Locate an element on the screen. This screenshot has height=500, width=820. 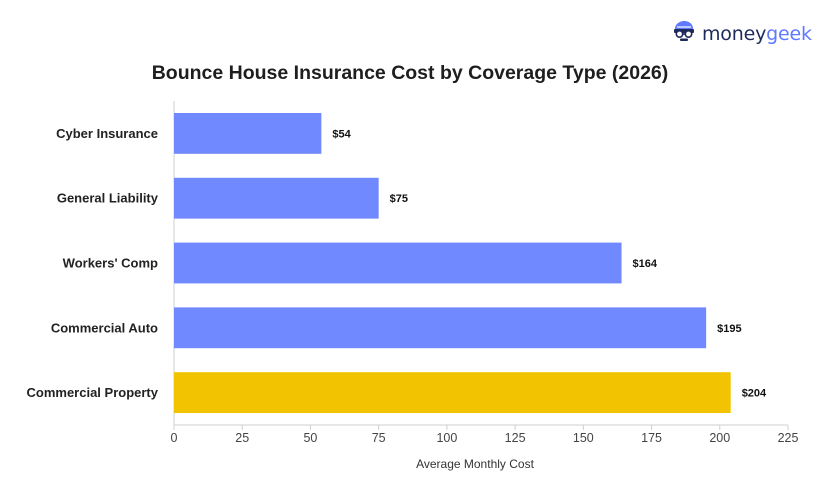
nerd-face-icon is located at coordinates (684, 33).